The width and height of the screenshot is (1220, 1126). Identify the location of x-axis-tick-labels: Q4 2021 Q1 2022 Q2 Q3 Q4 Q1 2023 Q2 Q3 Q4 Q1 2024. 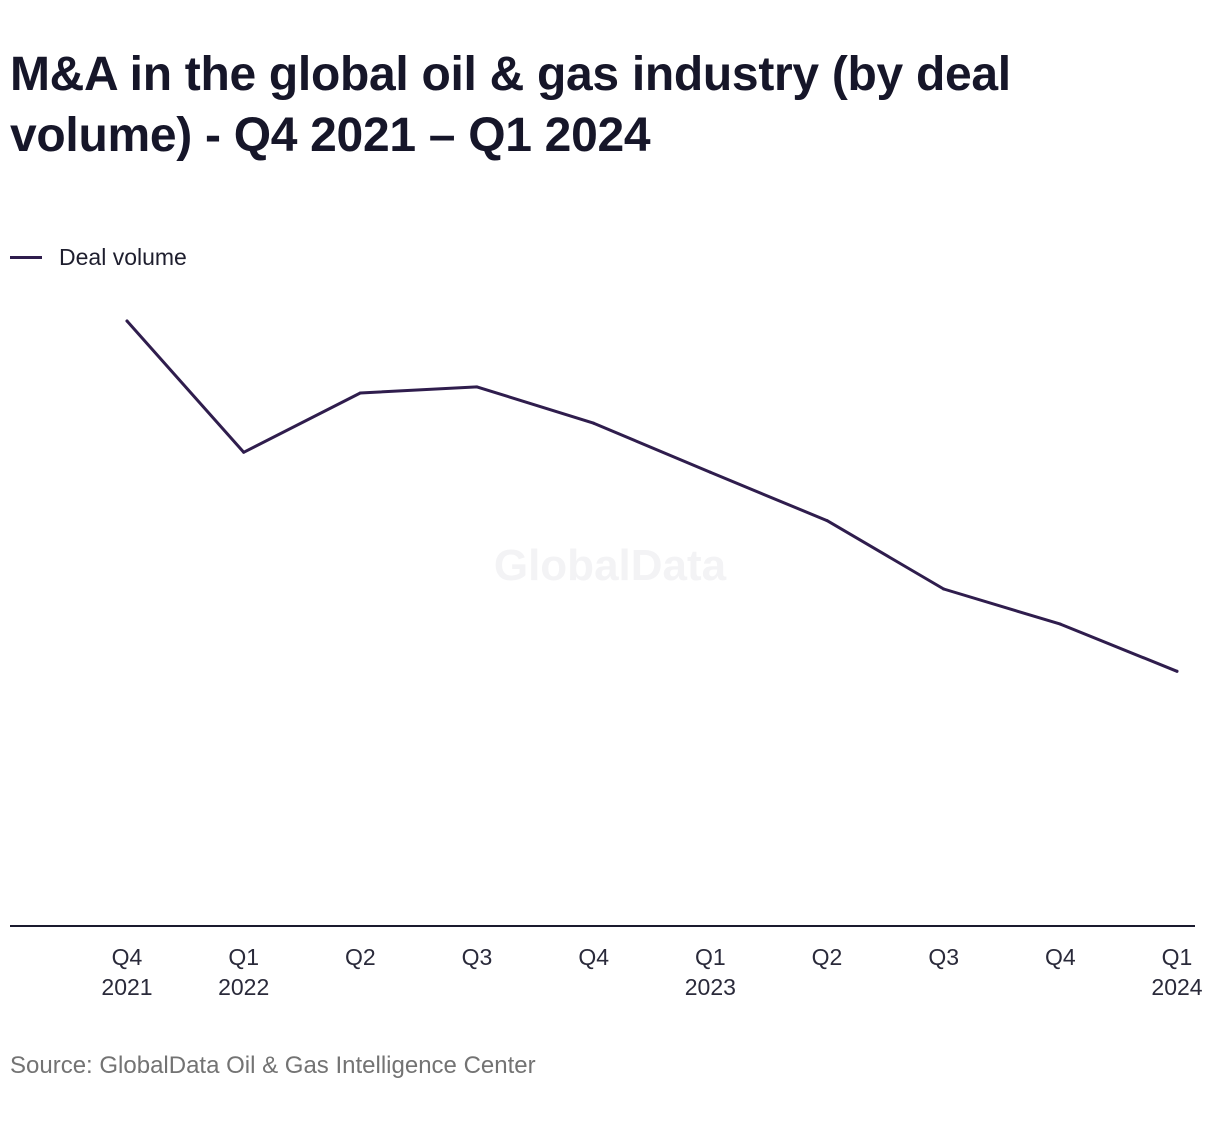
(651, 972).